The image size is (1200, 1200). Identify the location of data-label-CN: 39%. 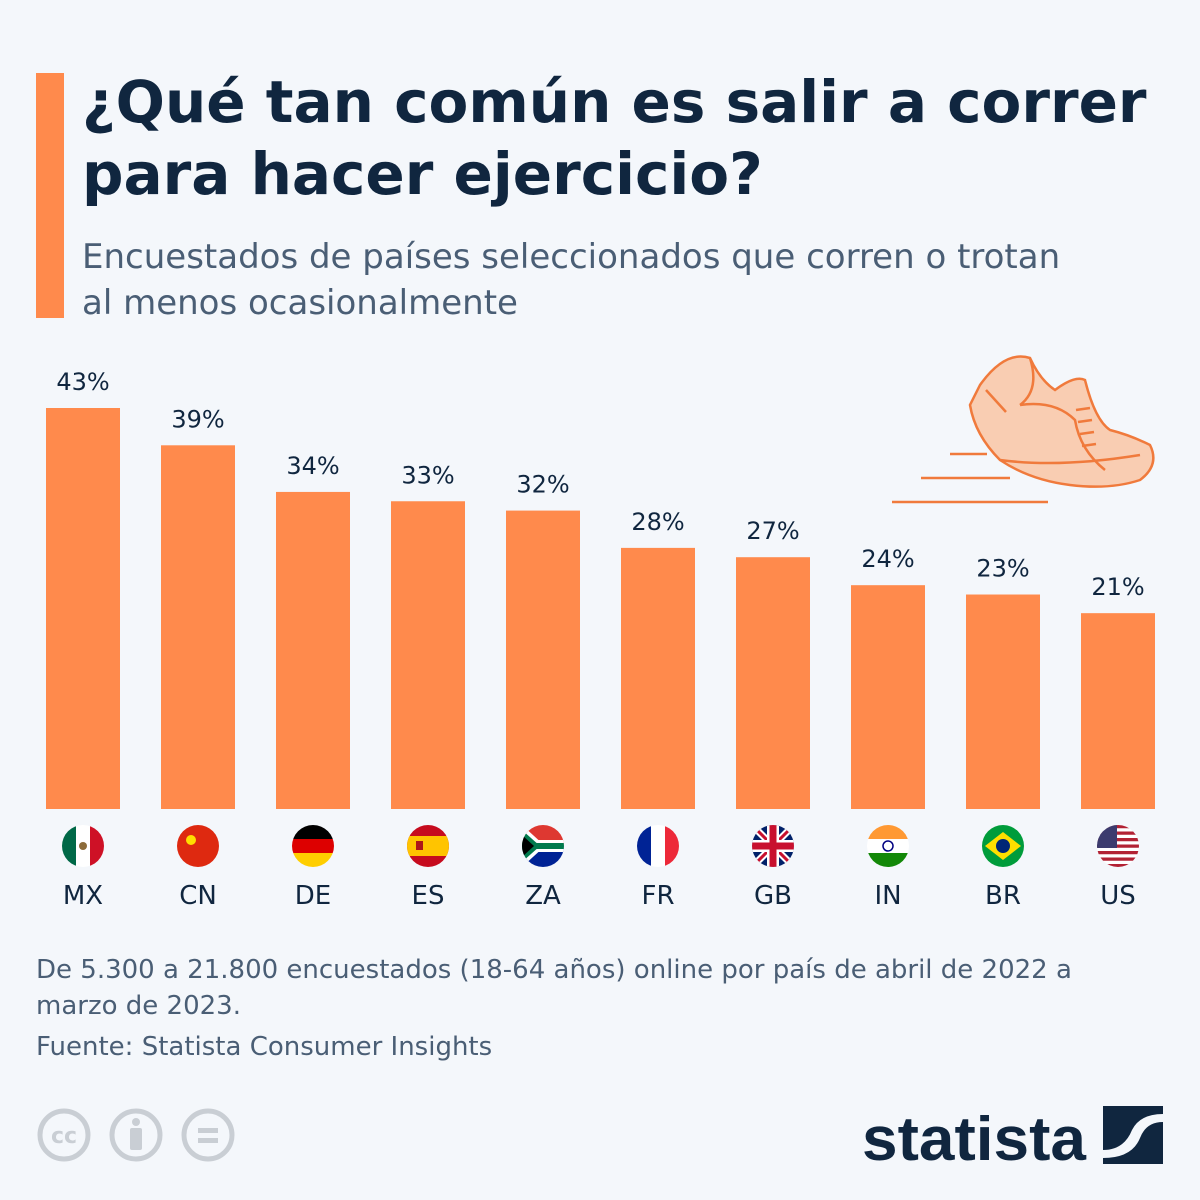
(197, 419).